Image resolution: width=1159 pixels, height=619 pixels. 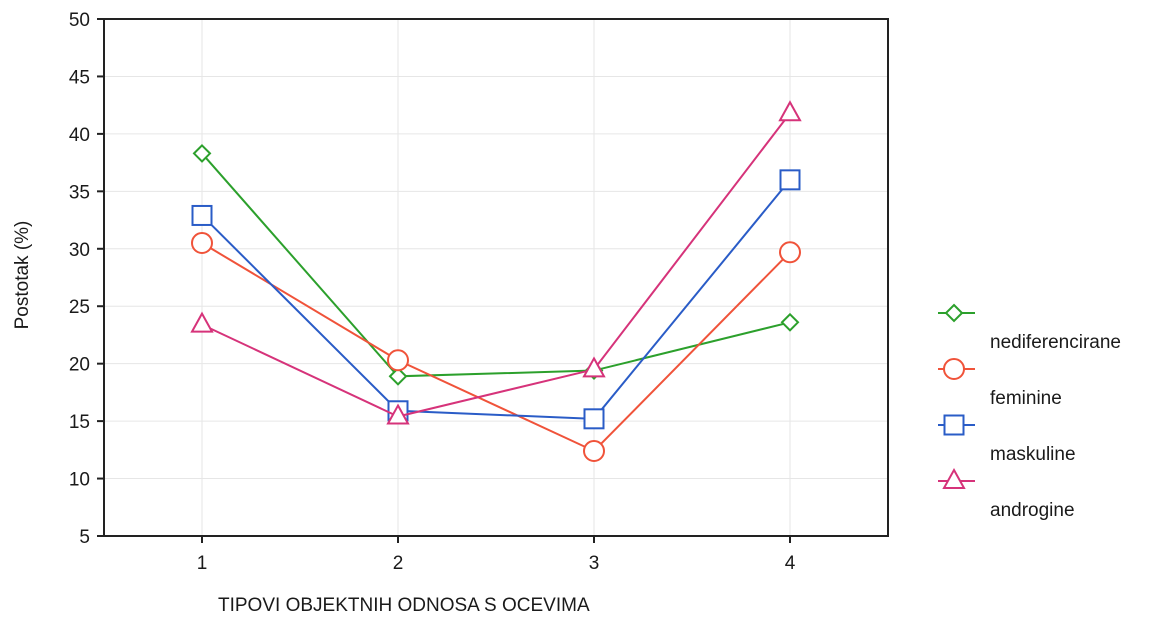 What do you see at coordinates (79, 77) in the screenshot?
I see `y-tick-label: 45` at bounding box center [79, 77].